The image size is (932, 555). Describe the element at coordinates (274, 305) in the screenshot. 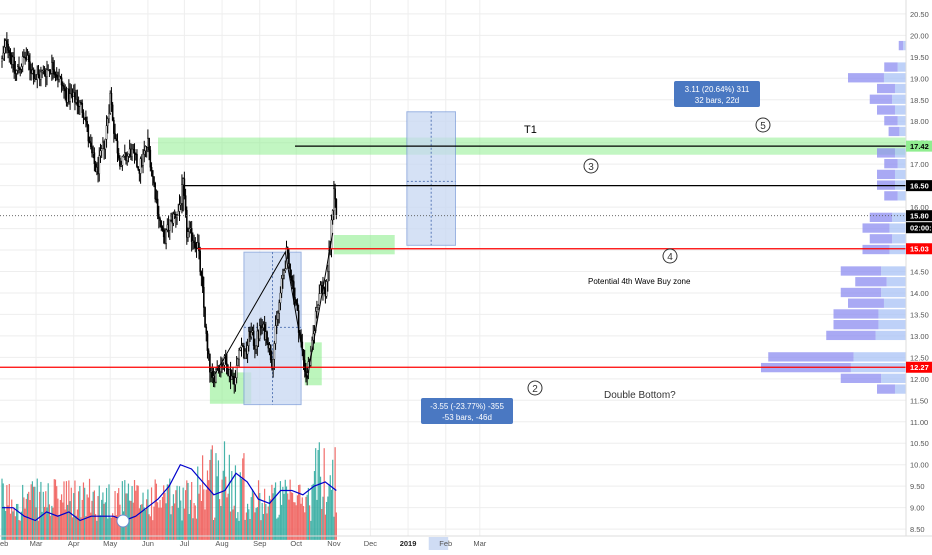

I see `wave-path` at that location.